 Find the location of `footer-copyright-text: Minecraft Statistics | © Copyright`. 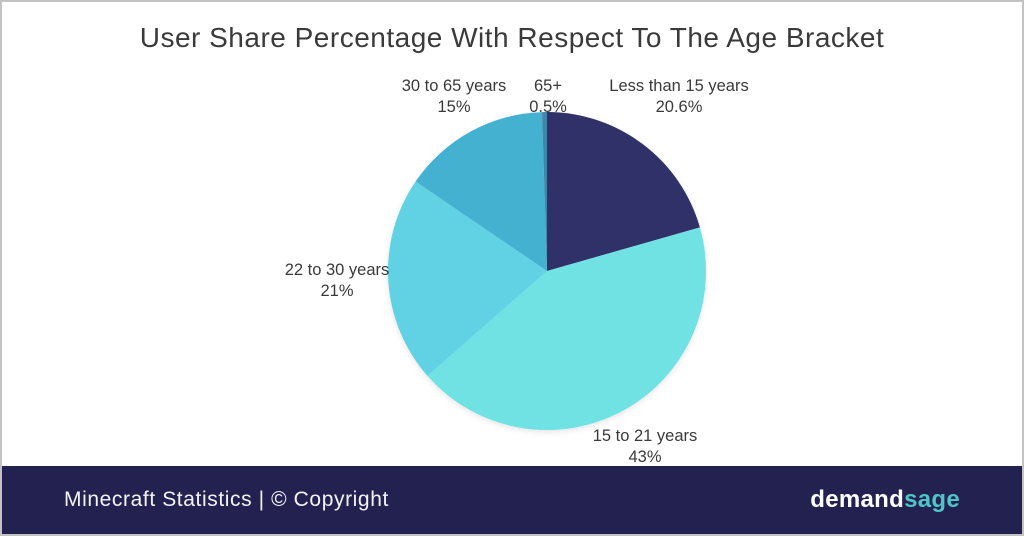

footer-copyright-text: Minecraft Statistics | © Copyright is located at coordinates (226, 499).